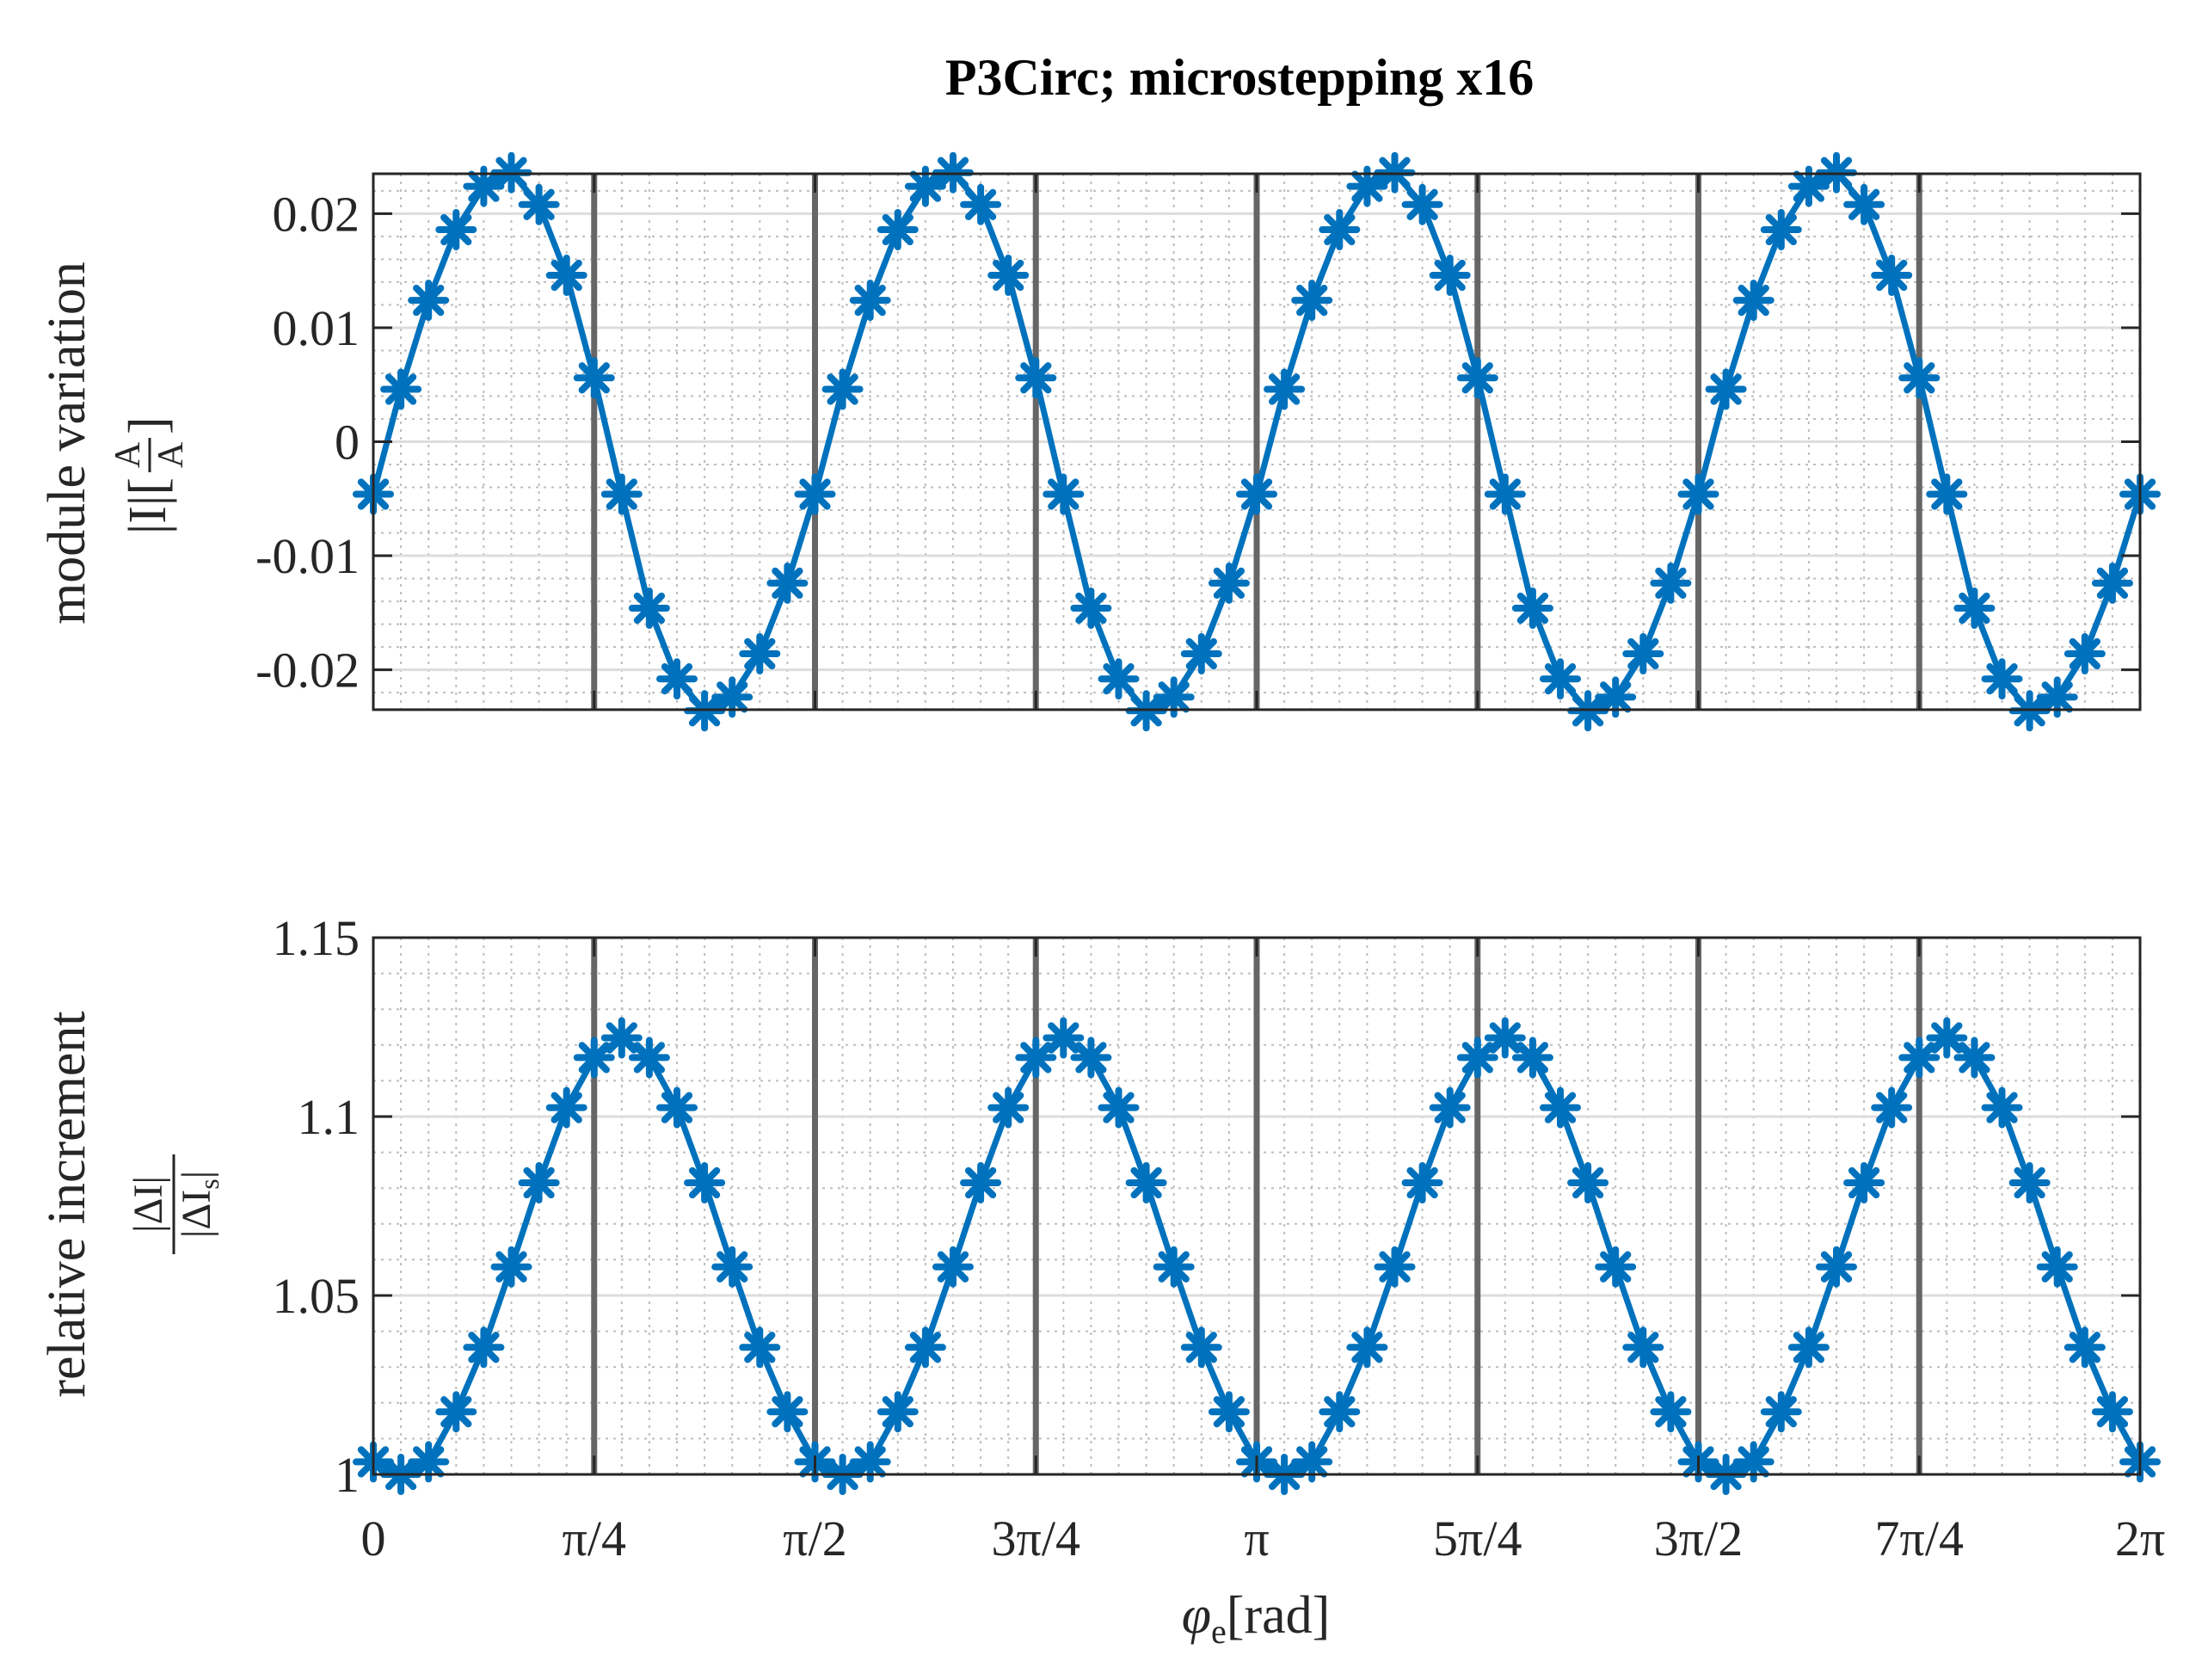 This screenshot has width=2202, height=1680. Describe the element at coordinates (148, 506) in the screenshot. I see `top-ylabel-left: |I|[` at that location.